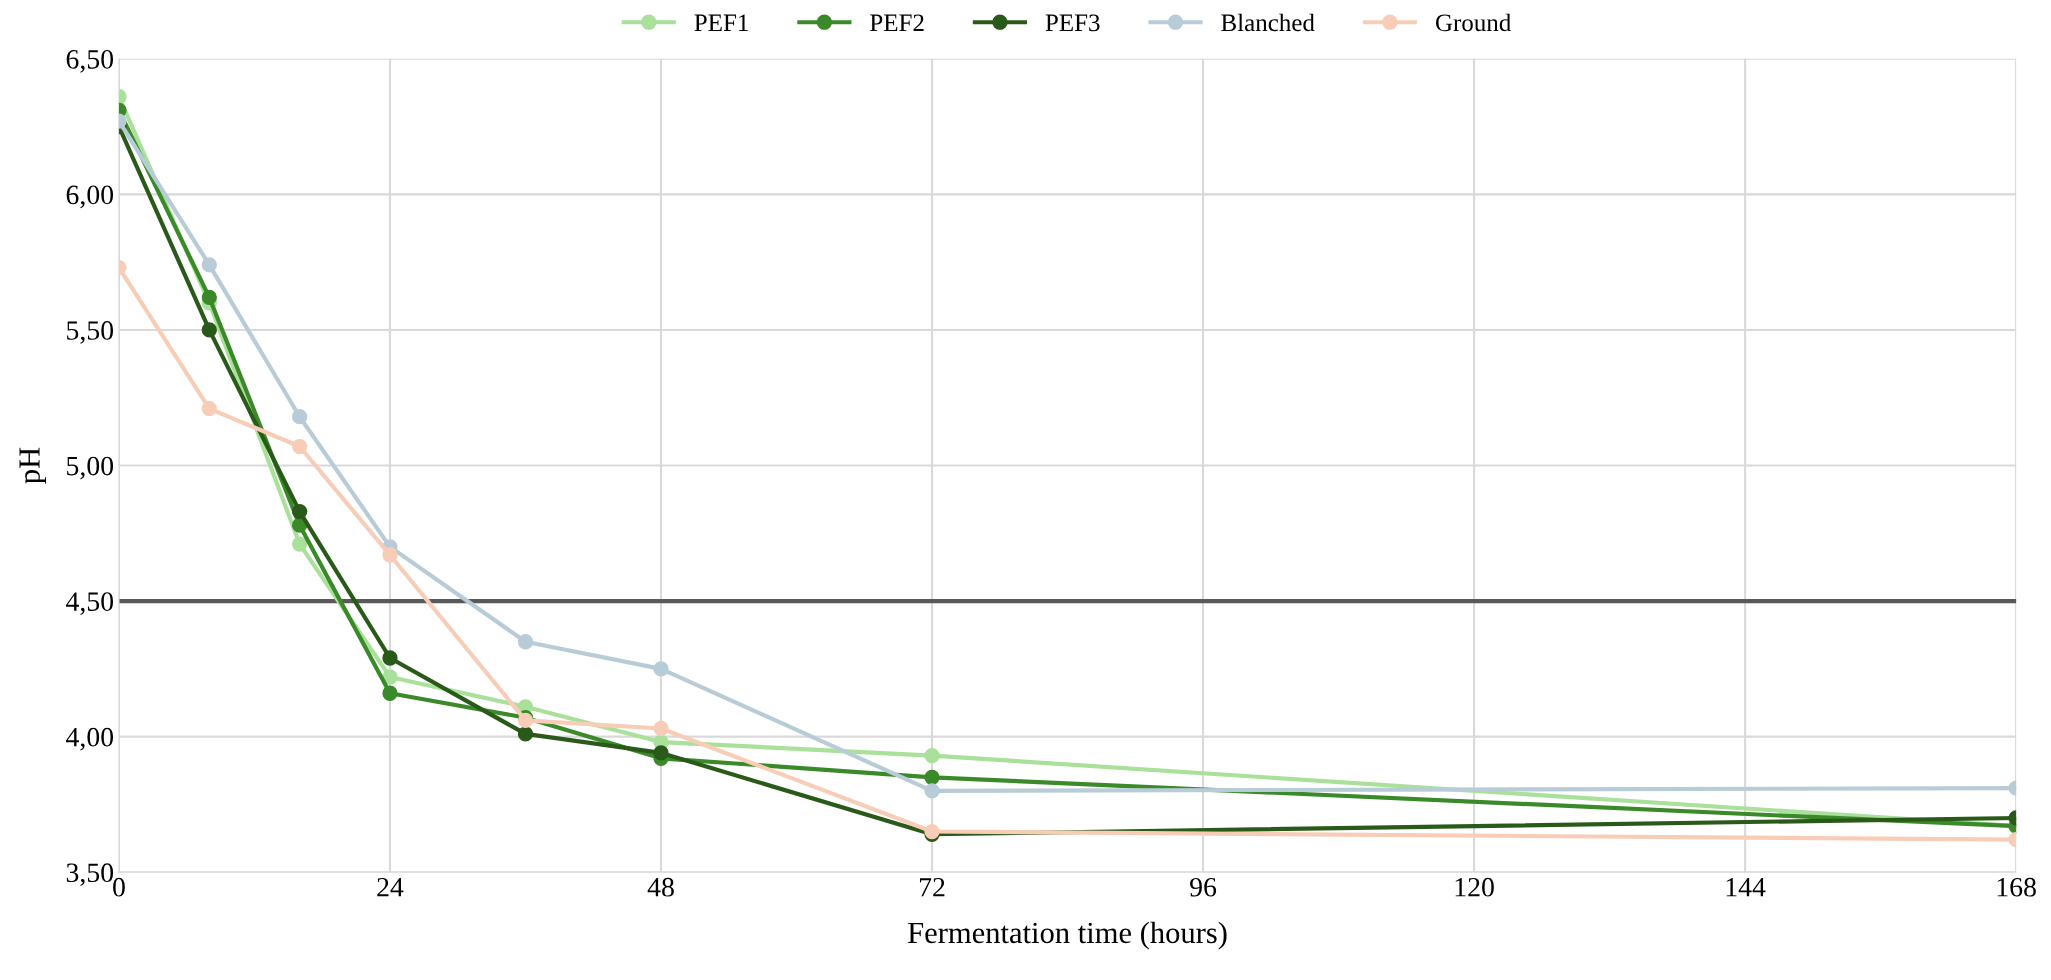 Image resolution: width=2051 pixels, height=980 pixels. Describe the element at coordinates (90, 332) in the screenshot. I see `y-tick-label: 5,50` at that location.